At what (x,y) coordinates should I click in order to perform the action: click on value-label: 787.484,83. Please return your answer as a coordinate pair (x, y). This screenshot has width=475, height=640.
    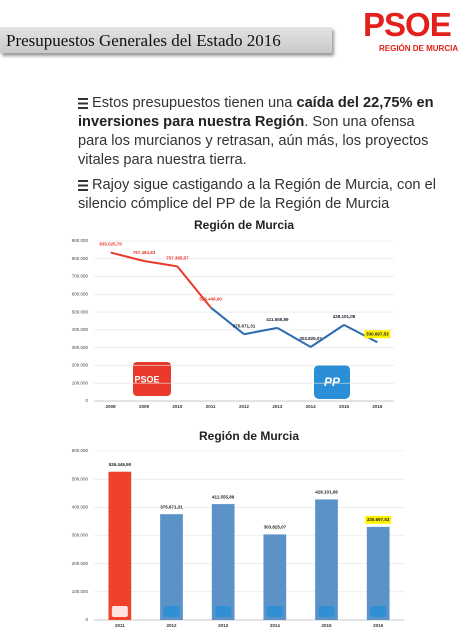
    Looking at the image, I should click on (144, 252).